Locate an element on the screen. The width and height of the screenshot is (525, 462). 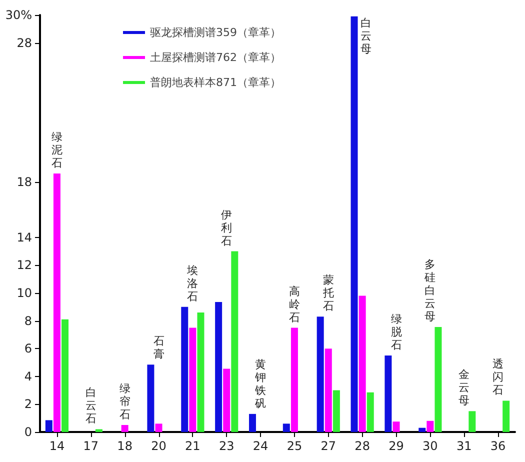
annotation: 蒙托石 is located at coordinates (328, 293).